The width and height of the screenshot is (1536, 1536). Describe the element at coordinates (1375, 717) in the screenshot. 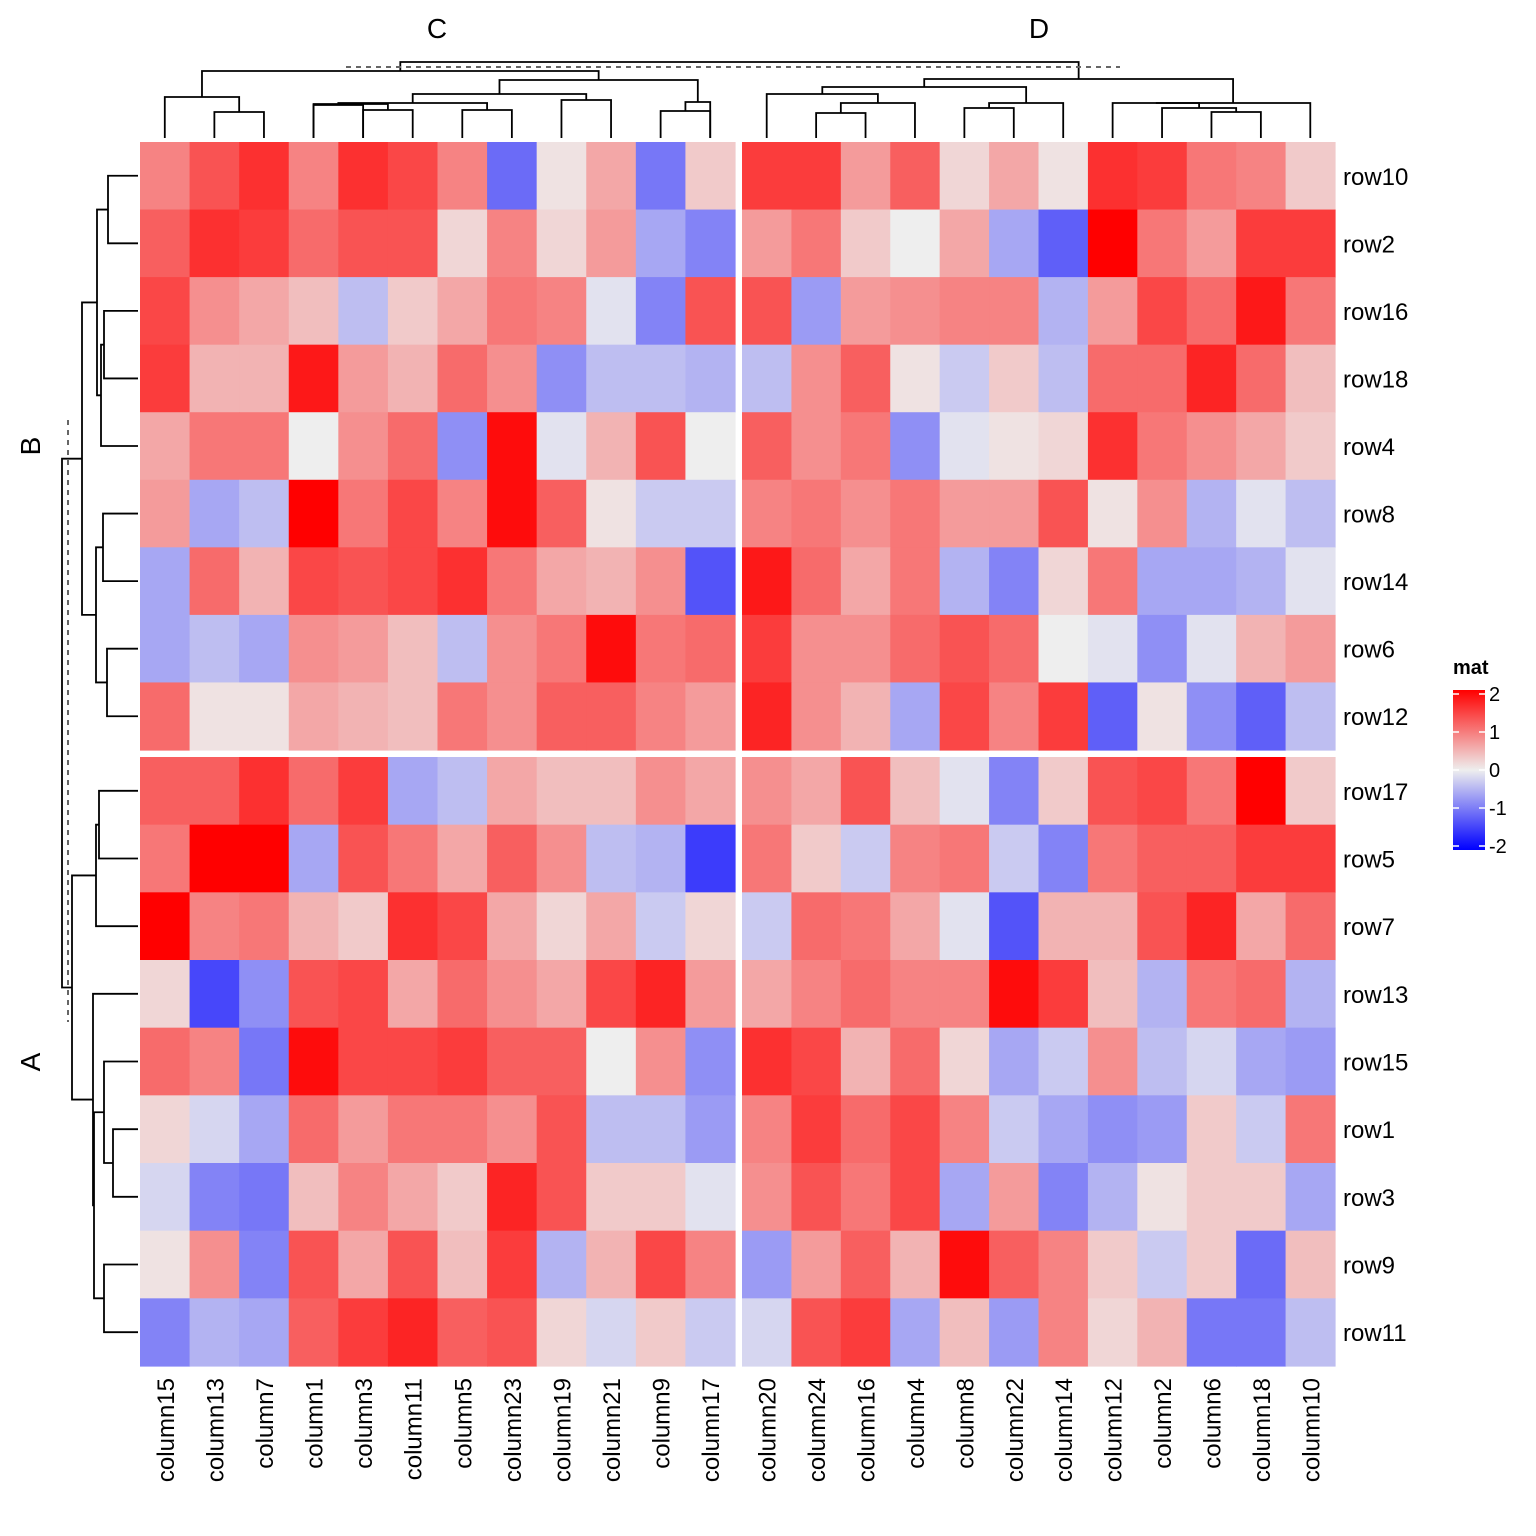

I see `row-label: row12` at that location.